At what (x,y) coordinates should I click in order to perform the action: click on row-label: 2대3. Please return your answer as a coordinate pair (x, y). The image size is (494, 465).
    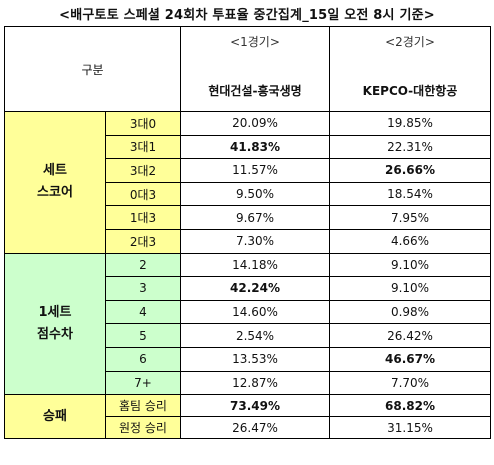
    Looking at the image, I should click on (143, 241).